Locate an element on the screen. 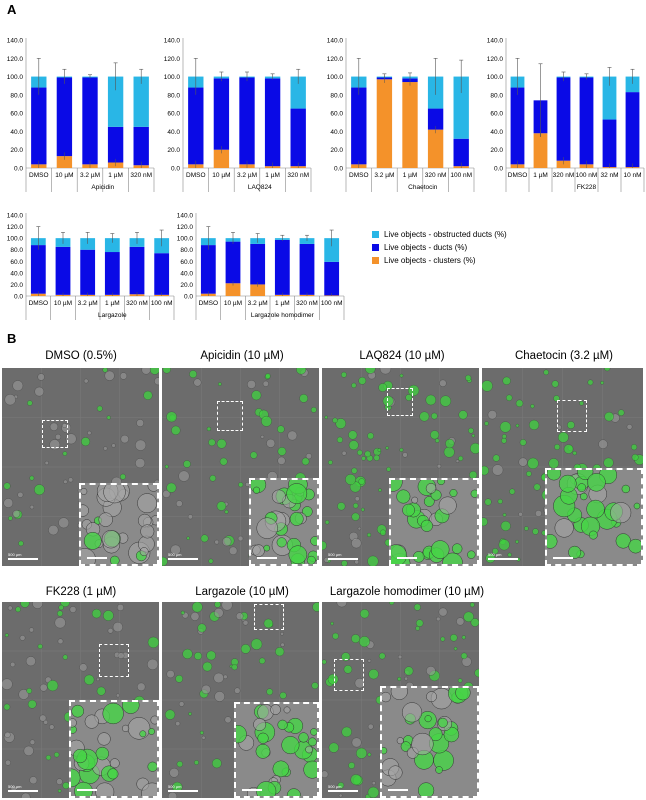  micrograph-largazole: 500 µm is located at coordinates (240, 700).